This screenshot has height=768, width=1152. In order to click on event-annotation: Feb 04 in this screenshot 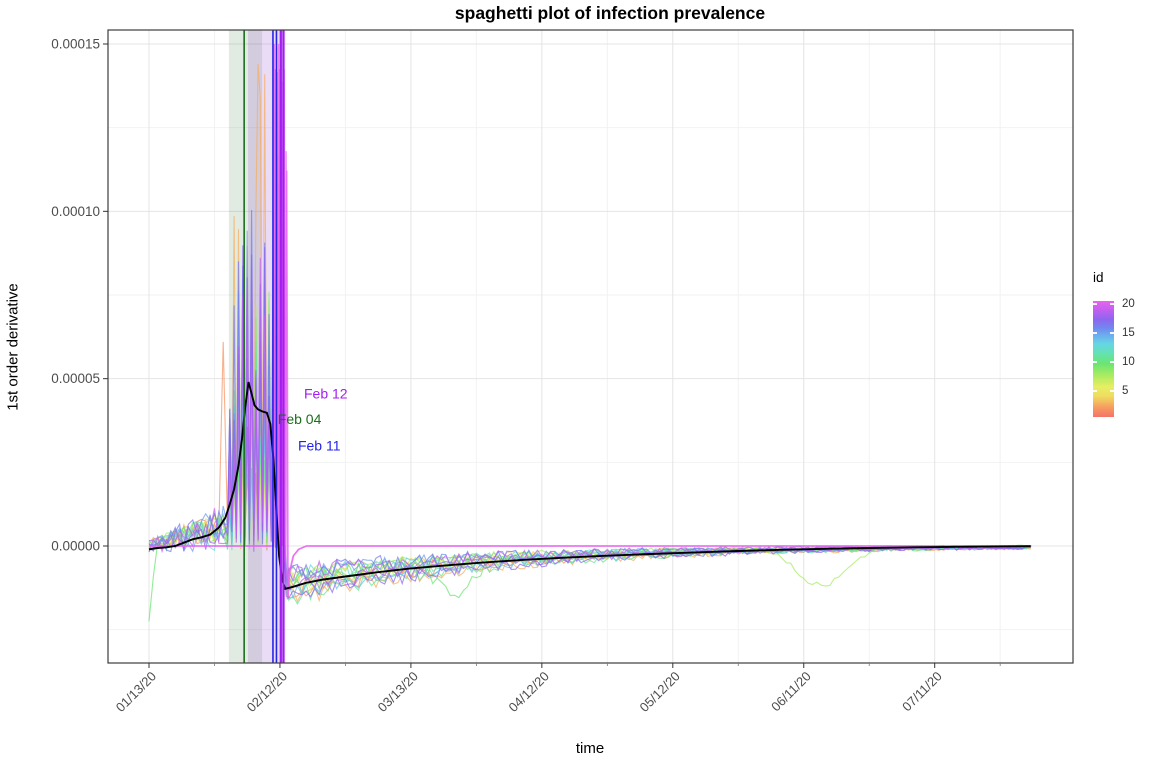, I will do `click(300, 419)`.